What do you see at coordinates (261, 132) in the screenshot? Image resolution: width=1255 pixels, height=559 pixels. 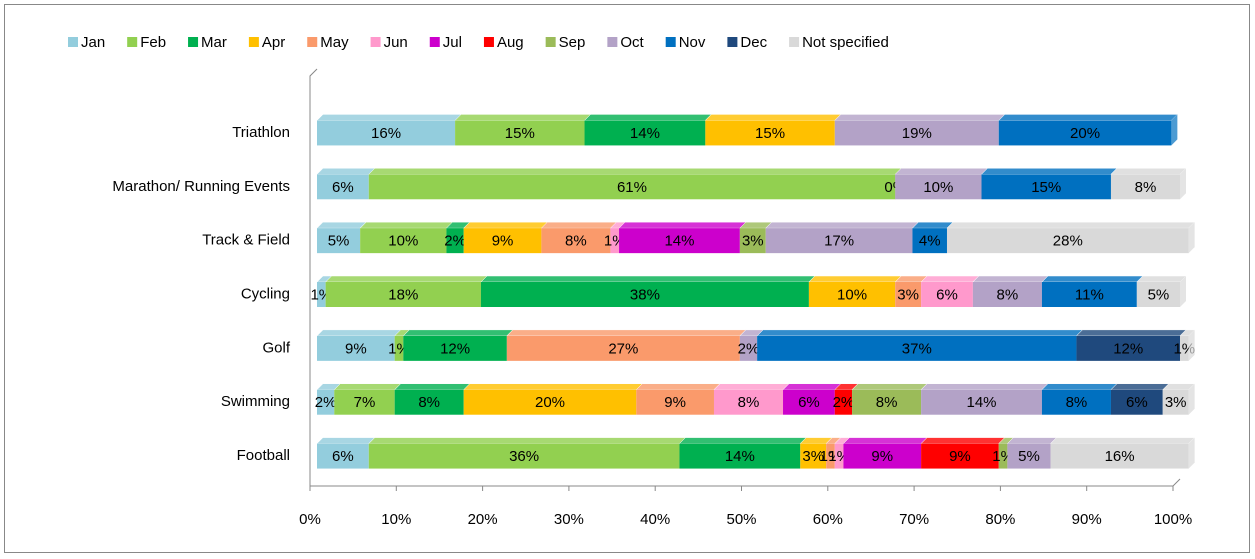 I see `y-tick-label: Triathlon` at bounding box center [261, 132].